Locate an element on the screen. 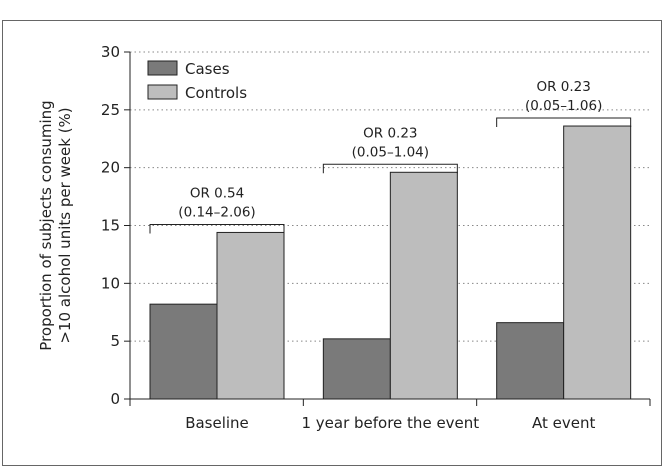 The image size is (664, 469). x-tick-label: Baseline is located at coordinates (217, 423).